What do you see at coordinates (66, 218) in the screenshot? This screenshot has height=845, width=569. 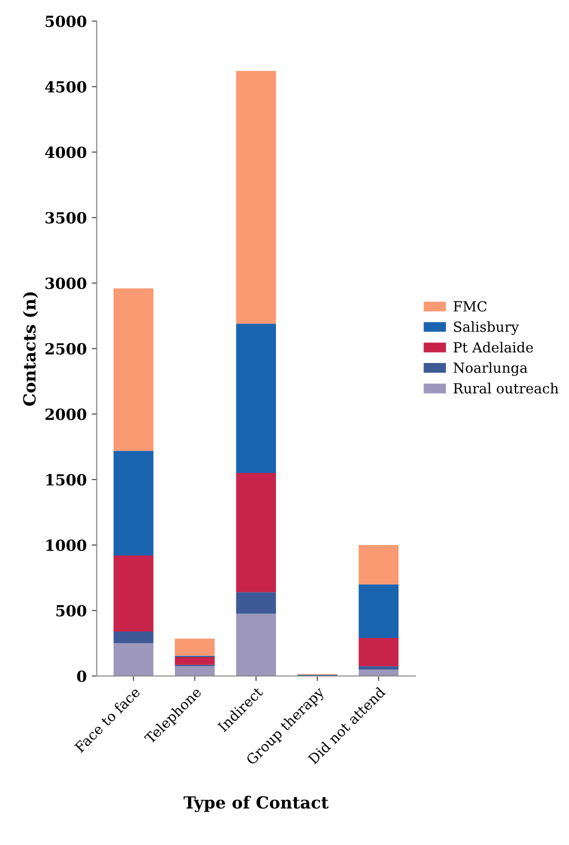 I see `y-tick-label: 3500` at bounding box center [66, 218].